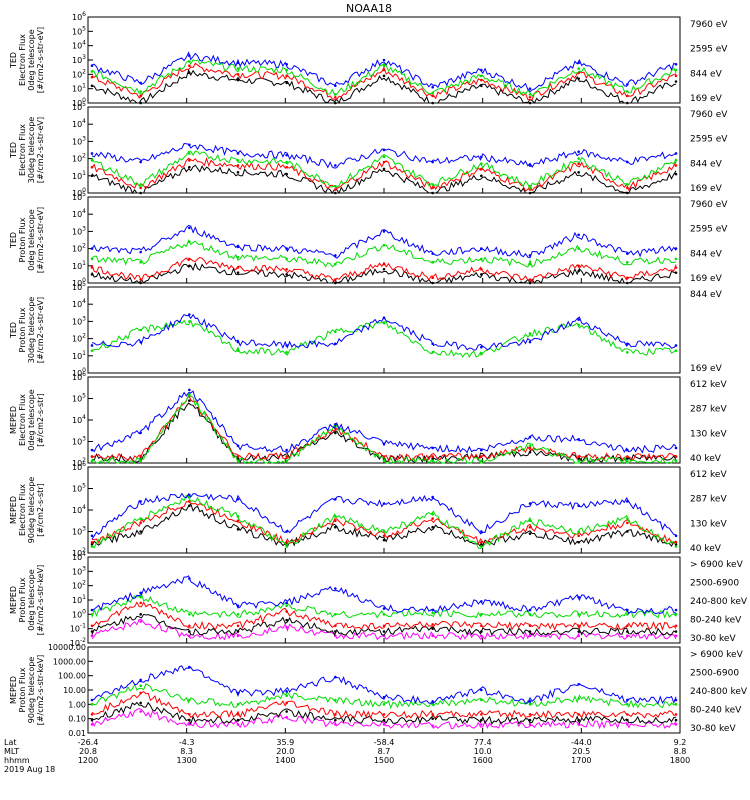 This screenshot has height=800, width=750. I want to click on footer-value: 77.4, so click(483, 742).